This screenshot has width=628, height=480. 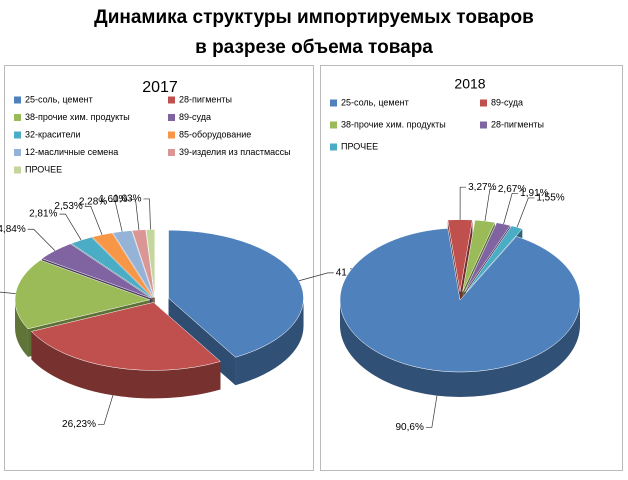 I want to click on data-label: 2,28%, so click(x=93, y=201).